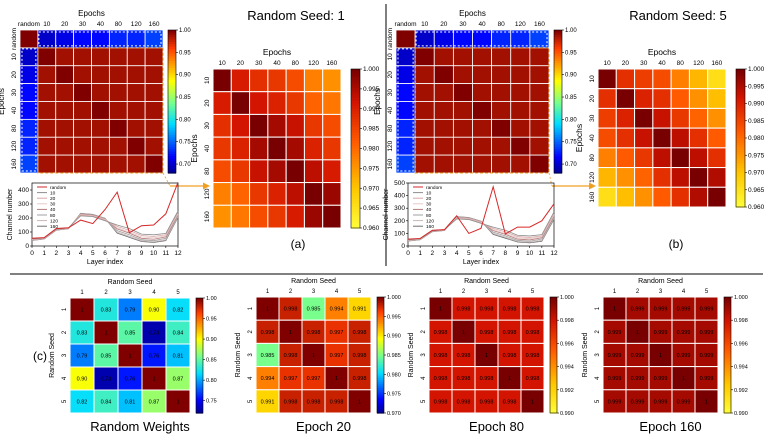 Image resolution: width=773 pixels, height=435 pixels. Describe the element at coordinates (314, 310) in the screenshot. I see `cell-label: 0.985` at that location.